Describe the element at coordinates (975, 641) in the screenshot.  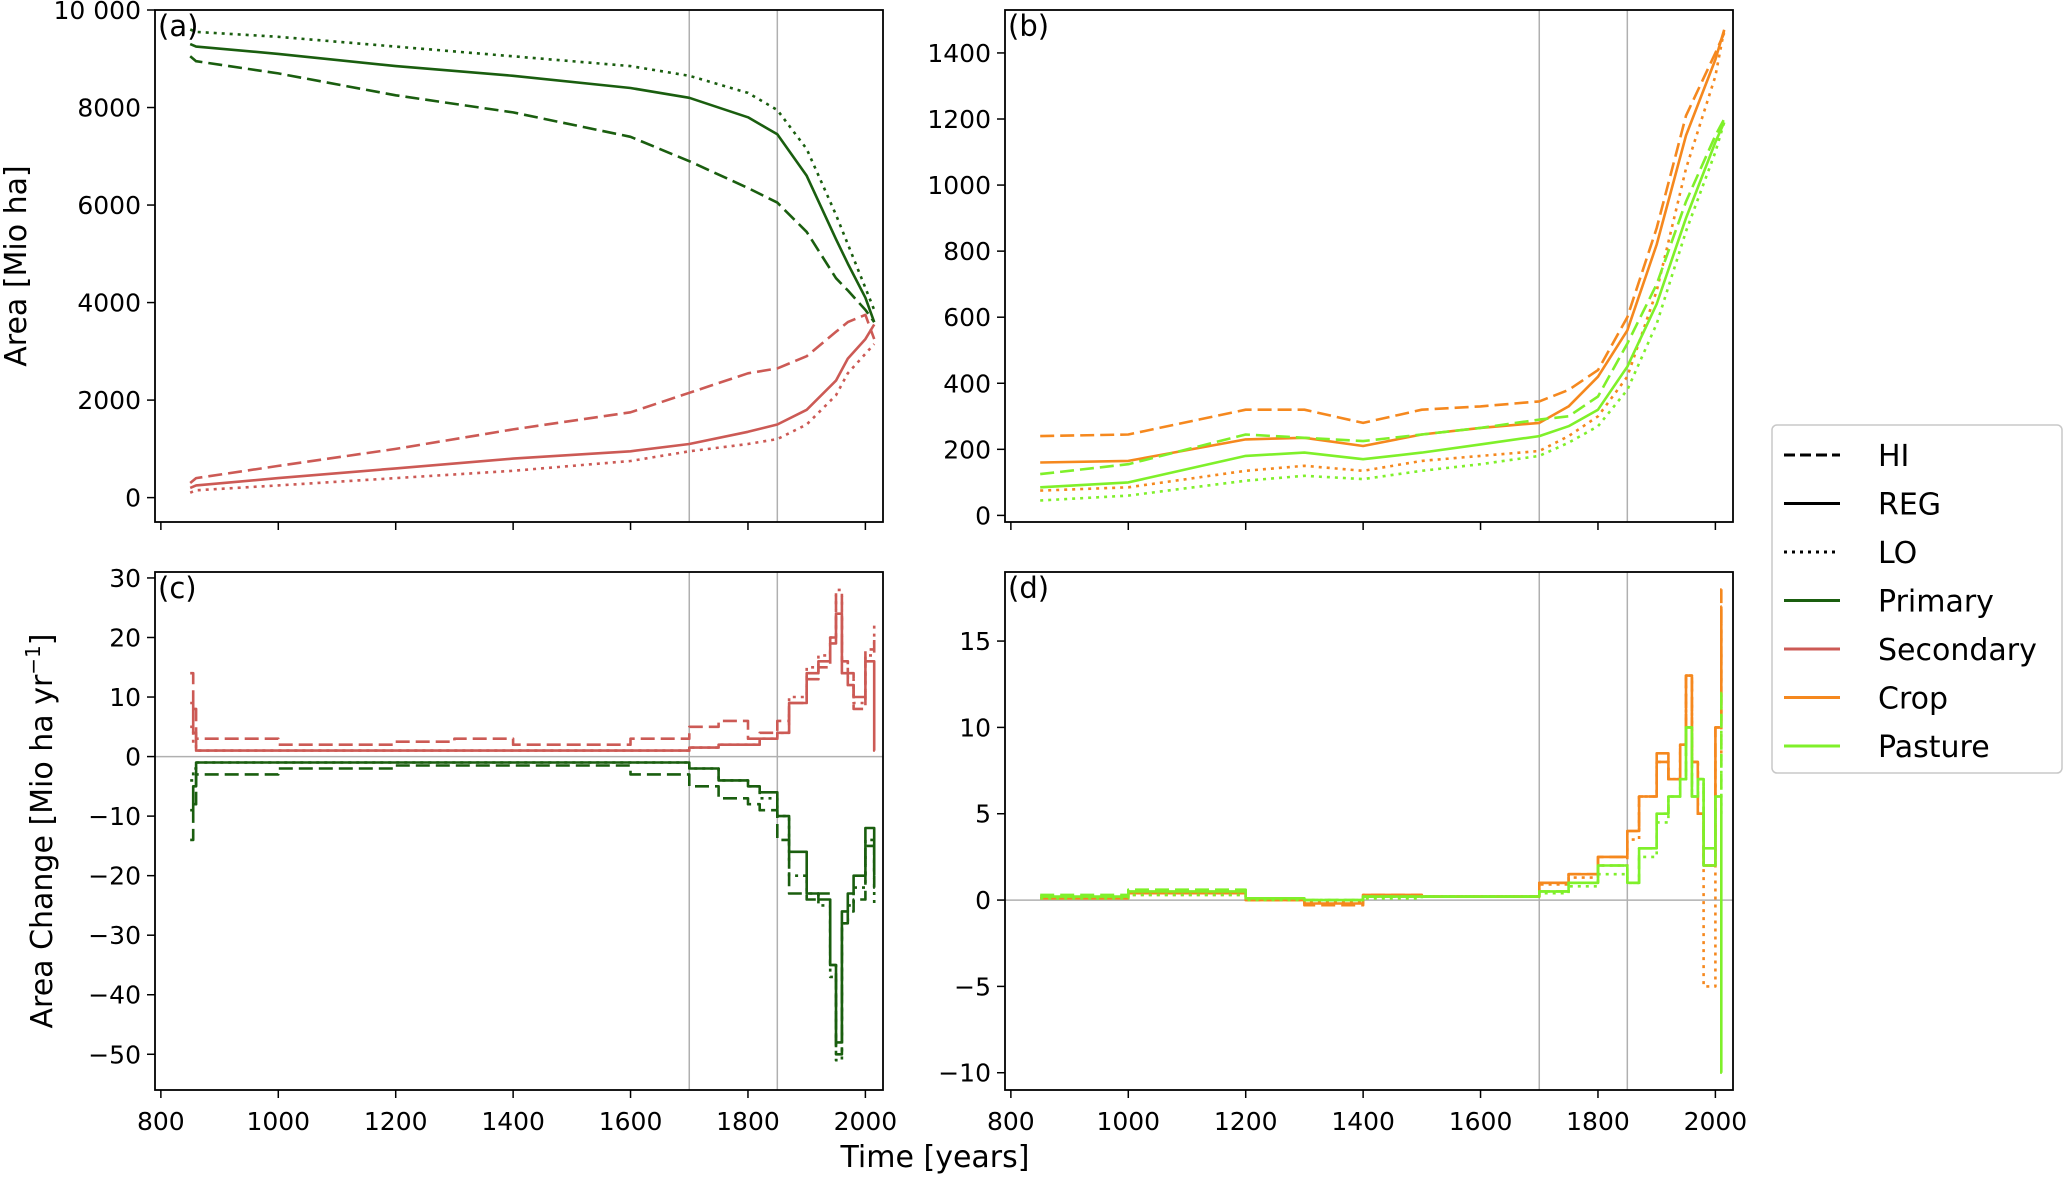
I see `y-tick-label: 15` at that location.